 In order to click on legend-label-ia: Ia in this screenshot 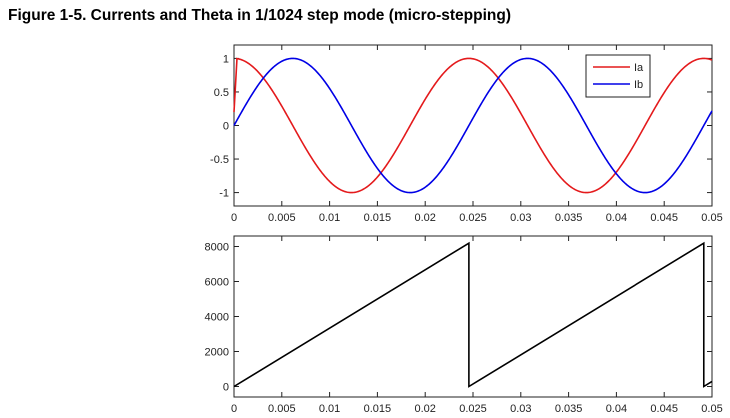, I will do `click(639, 68)`.